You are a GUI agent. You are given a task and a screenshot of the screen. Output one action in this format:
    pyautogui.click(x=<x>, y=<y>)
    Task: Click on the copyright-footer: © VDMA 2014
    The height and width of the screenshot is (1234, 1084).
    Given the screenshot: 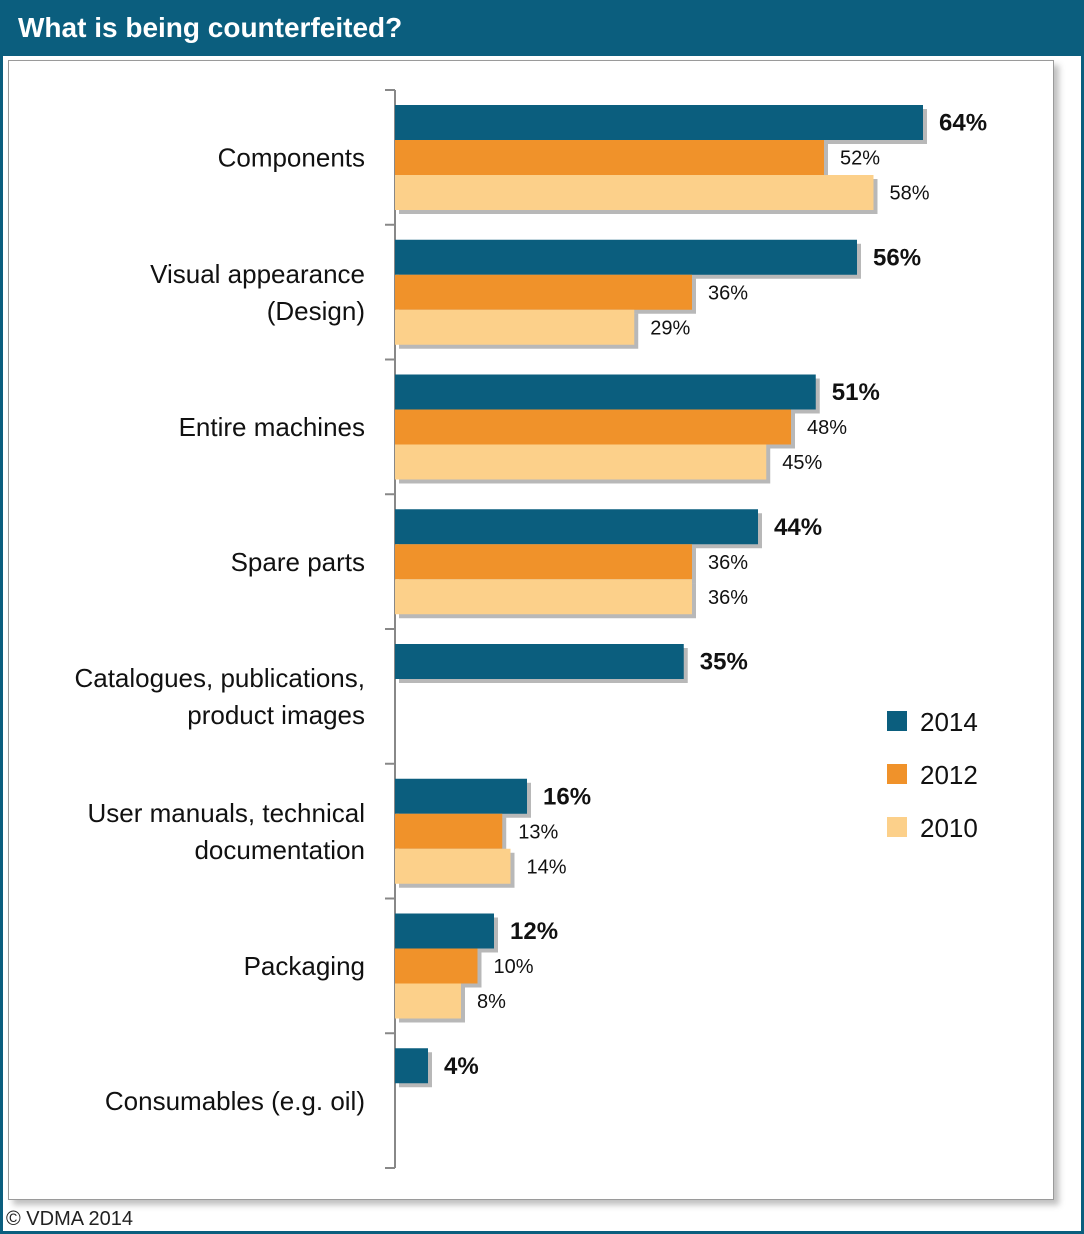 What is the action you would take?
    pyautogui.click(x=70, y=1219)
    